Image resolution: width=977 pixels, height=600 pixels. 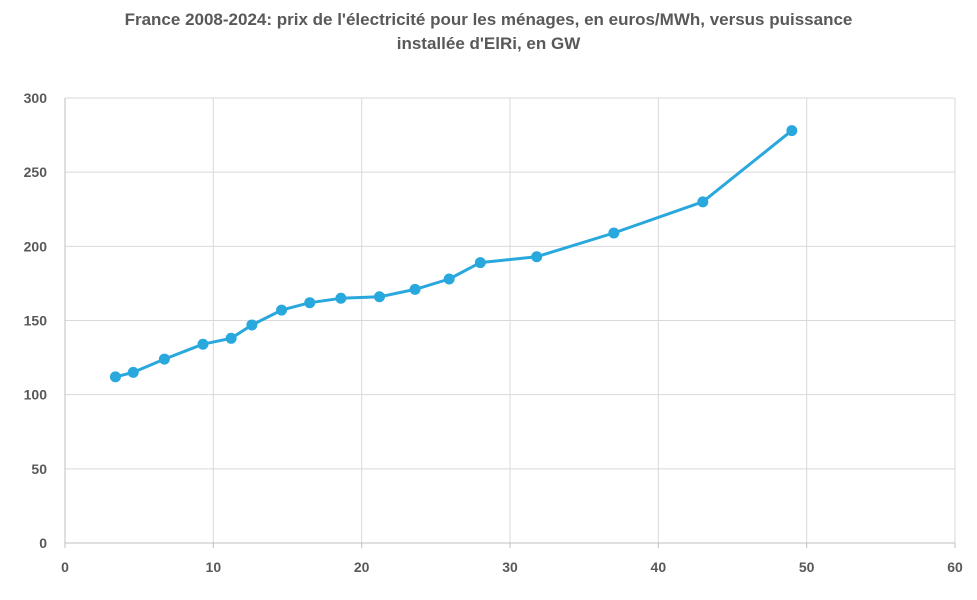 I want to click on y-tick-label: 50, so click(x=39, y=469).